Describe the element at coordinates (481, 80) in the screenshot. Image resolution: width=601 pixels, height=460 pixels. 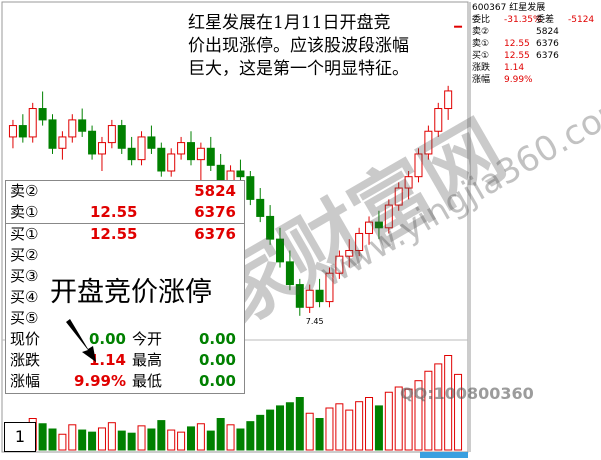
I see `side-cell: 涨幅` at that location.